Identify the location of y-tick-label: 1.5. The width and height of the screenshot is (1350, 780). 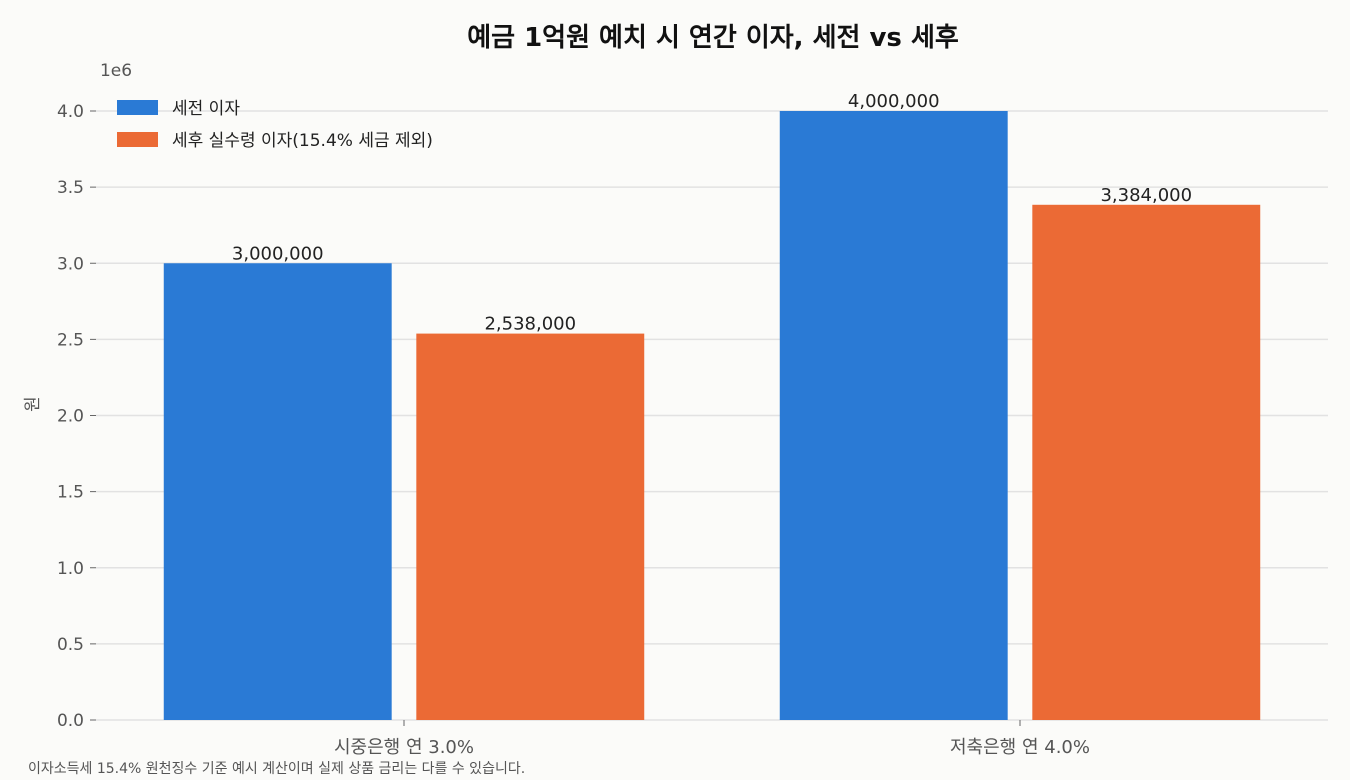
(70, 493).